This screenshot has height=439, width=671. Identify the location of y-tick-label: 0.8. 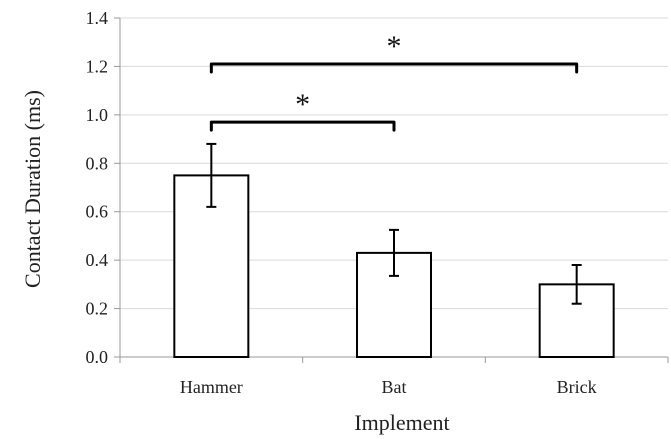
(97, 163).